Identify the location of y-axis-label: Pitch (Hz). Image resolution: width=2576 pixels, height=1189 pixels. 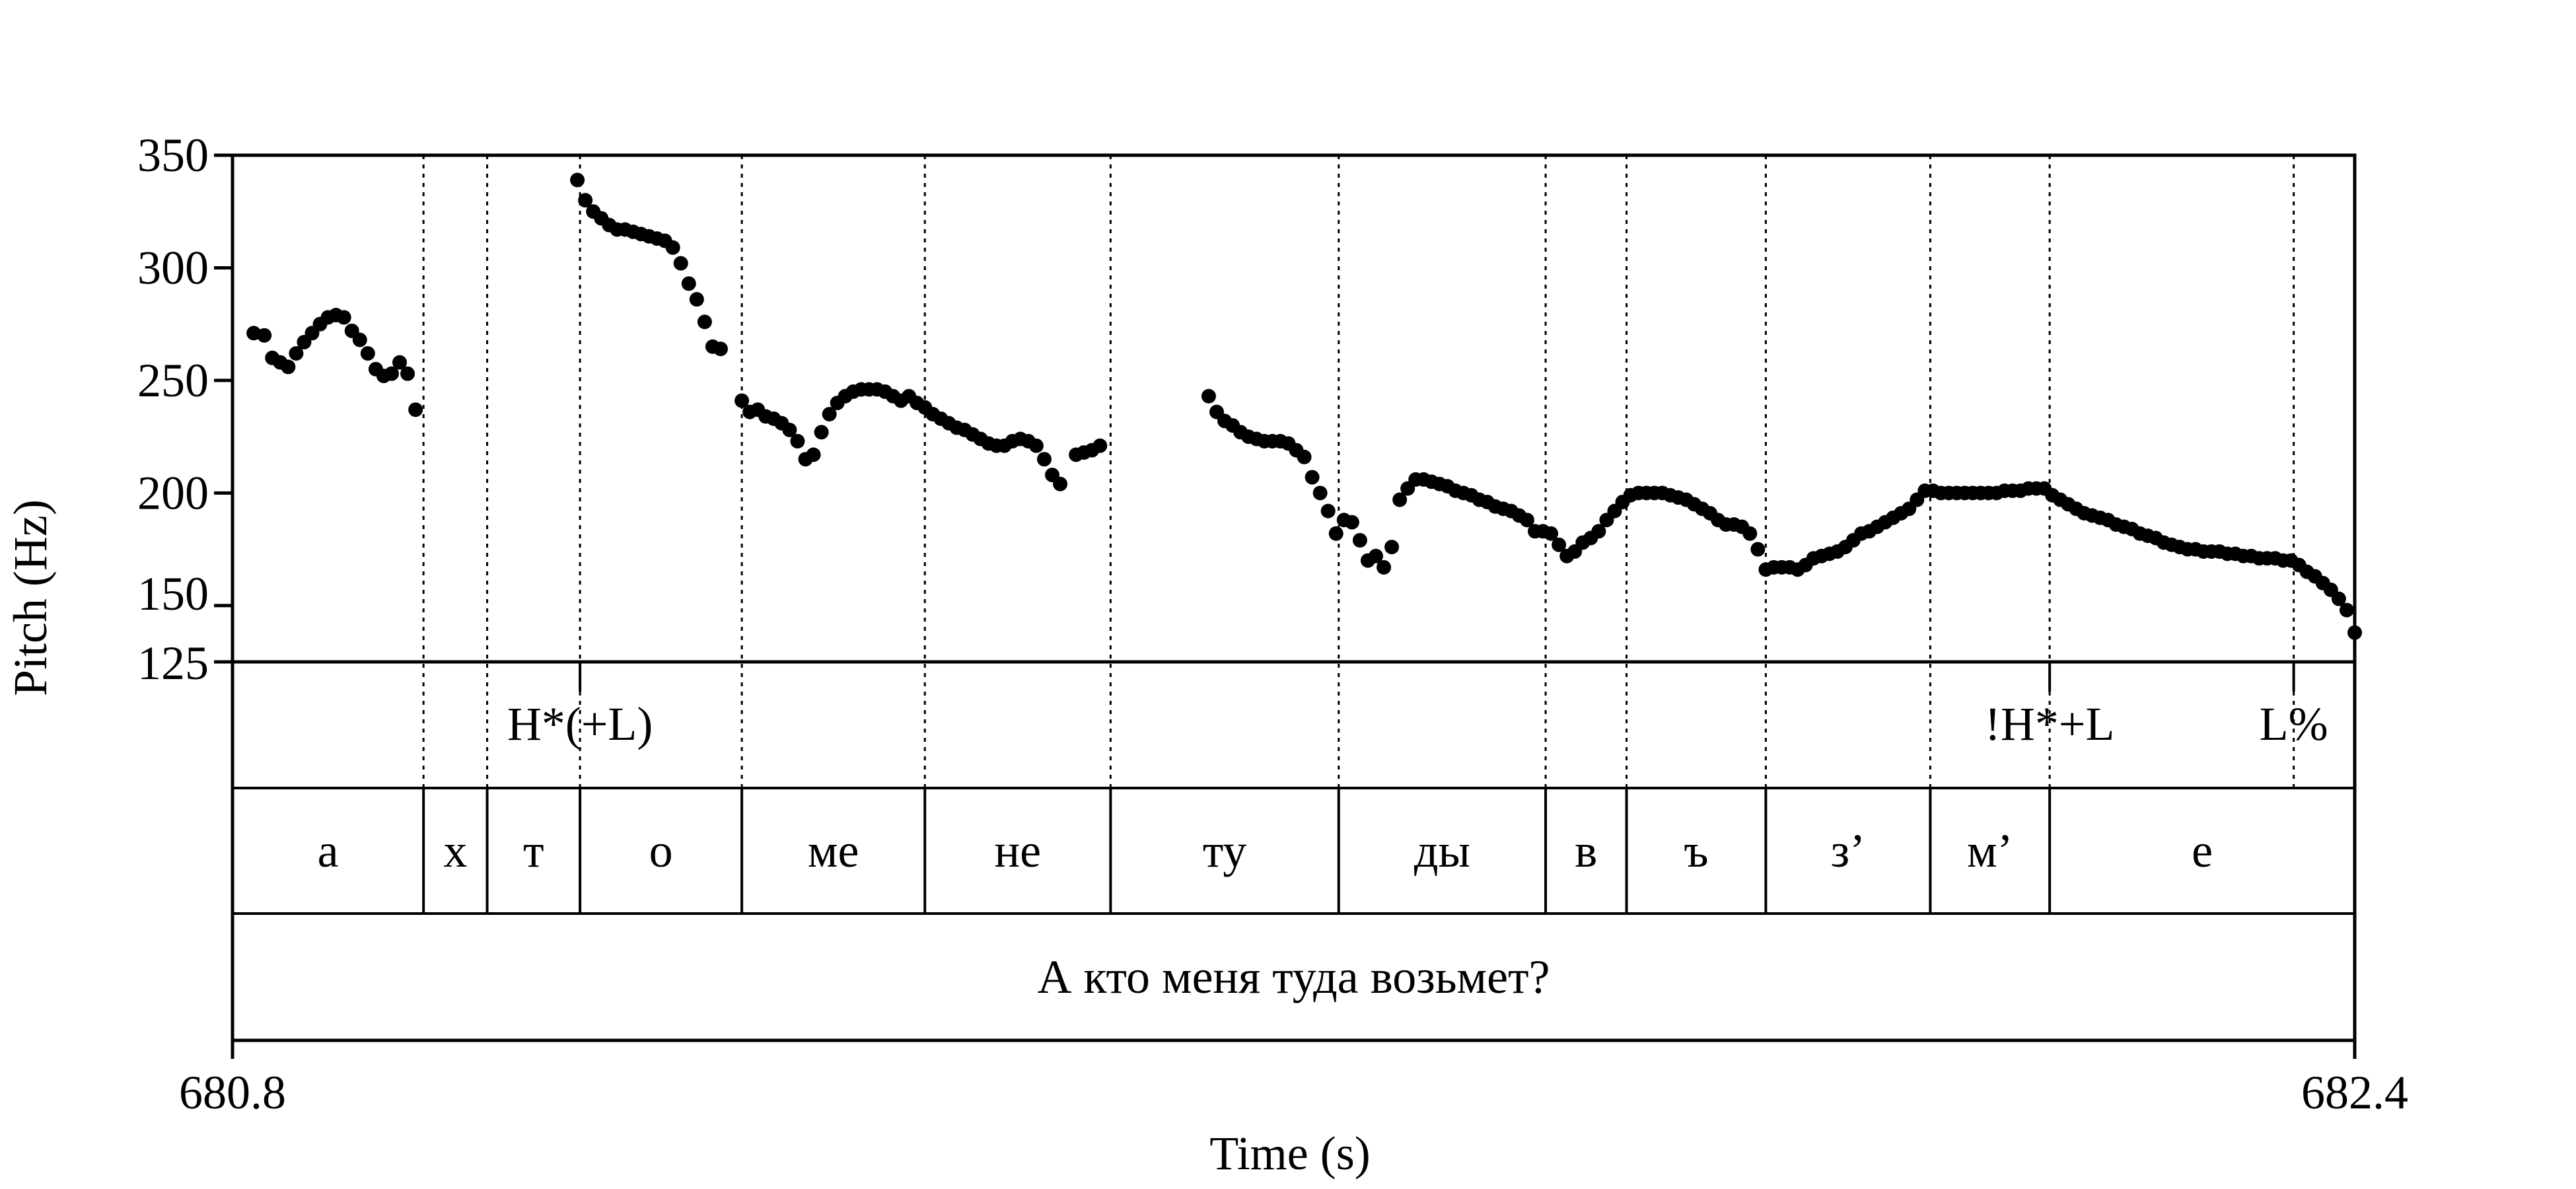
(31, 597).